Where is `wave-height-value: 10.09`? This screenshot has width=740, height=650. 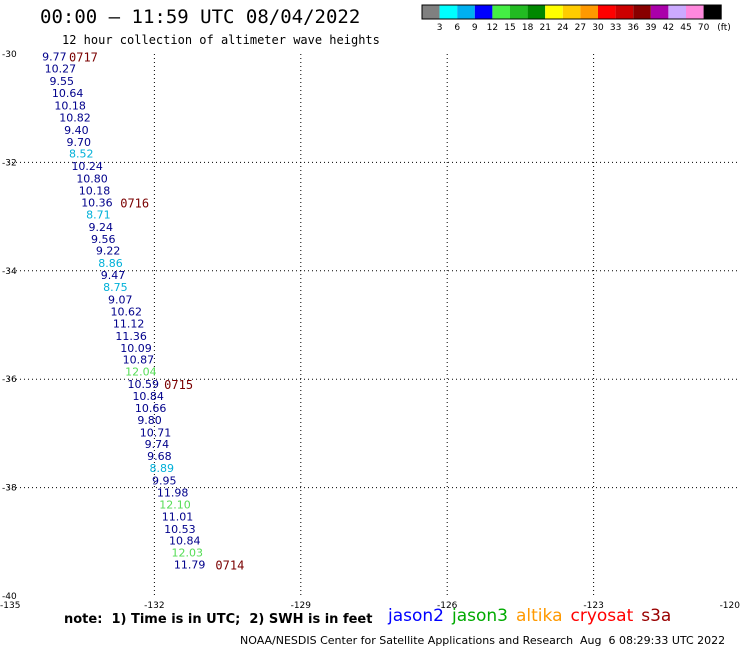 wave-height-value: 10.09 is located at coordinates (135, 348).